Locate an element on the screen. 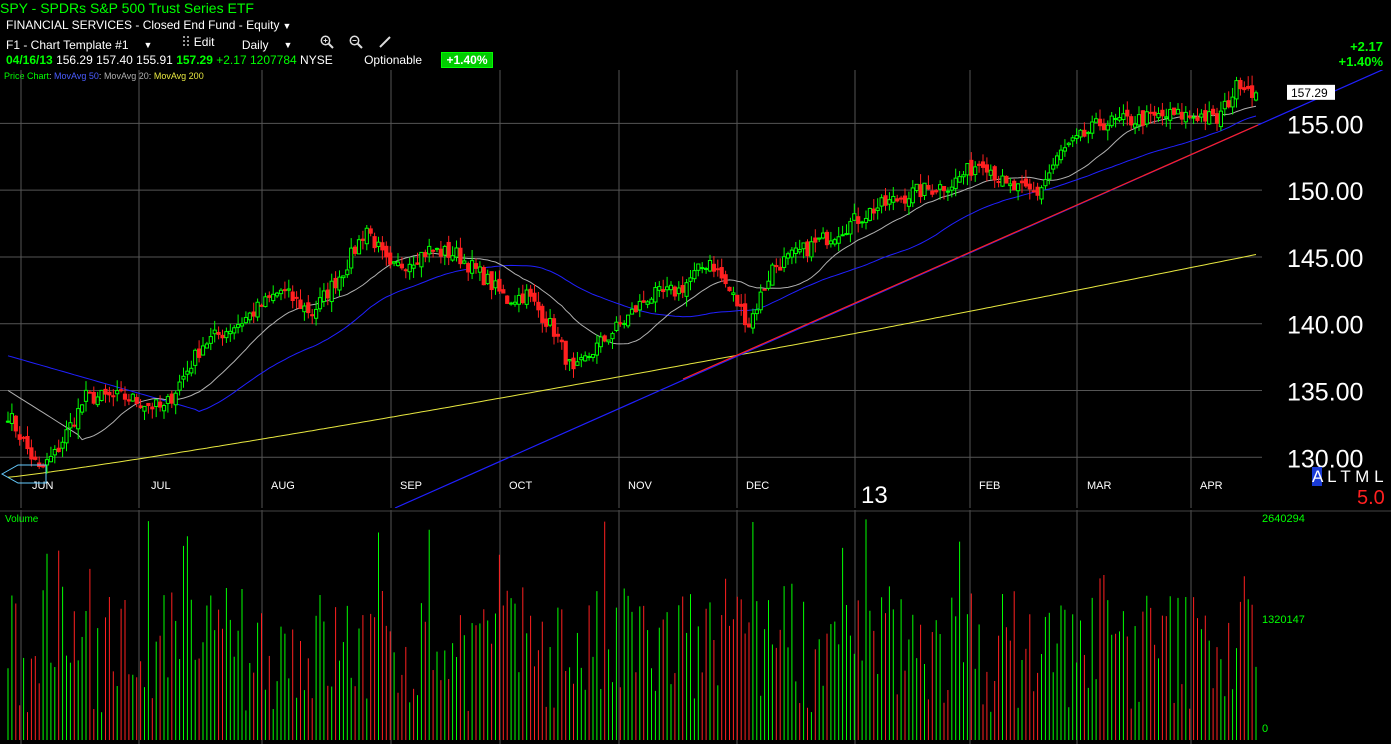 Image resolution: width=1391 pixels, height=744 pixels. legend-ma50: MovAvg 50 is located at coordinates (76, 76).